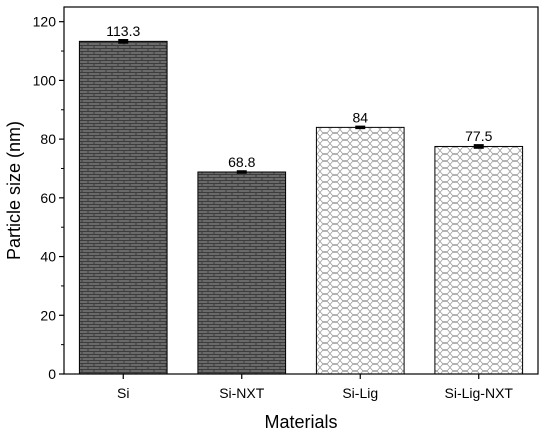 This screenshot has height=434, width=550. Describe the element at coordinates (45, 80) in the screenshot. I see `y-tick-label: 100` at that location.